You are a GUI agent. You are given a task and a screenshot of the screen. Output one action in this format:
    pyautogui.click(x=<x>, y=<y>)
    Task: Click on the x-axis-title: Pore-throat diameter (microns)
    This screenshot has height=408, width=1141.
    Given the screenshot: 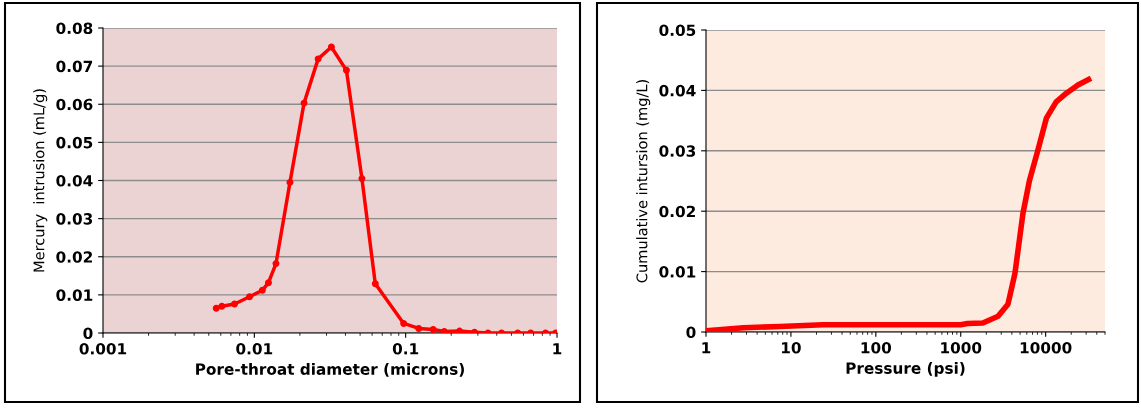 What is the action you would take?
    pyautogui.click(x=330, y=370)
    